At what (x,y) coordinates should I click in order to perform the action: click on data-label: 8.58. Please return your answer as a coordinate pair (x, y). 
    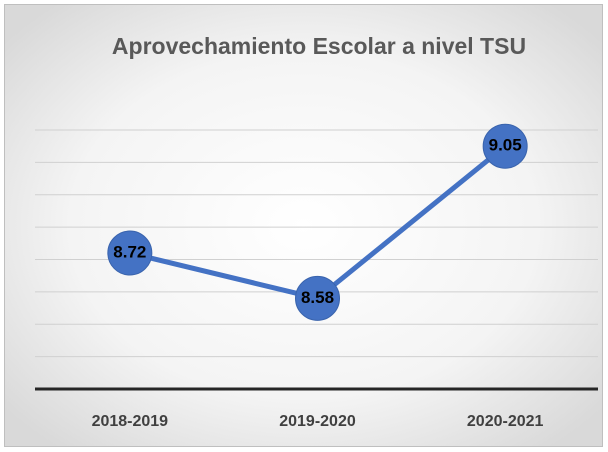
    Looking at the image, I should click on (317, 297).